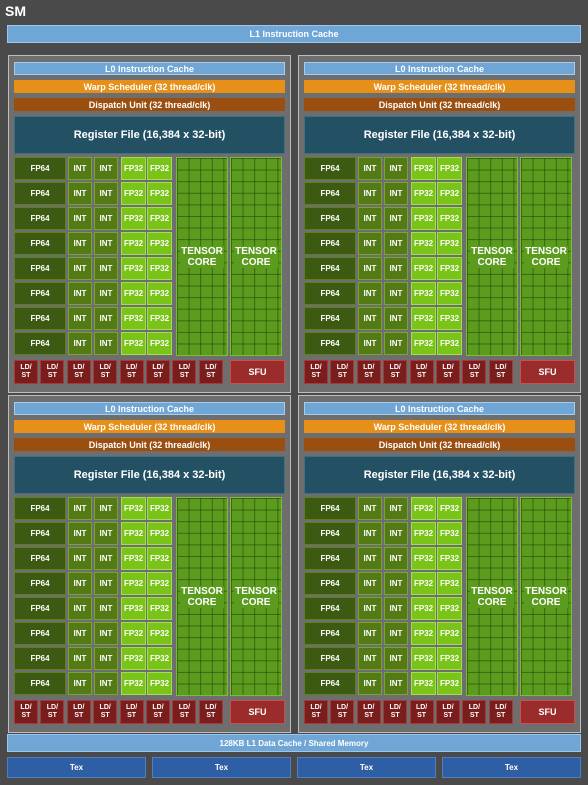 The image size is (588, 785). Describe the element at coordinates (439, 104) in the screenshot. I see `dispatch-unit: Dispatch Unit (32 thread/clk)` at that location.